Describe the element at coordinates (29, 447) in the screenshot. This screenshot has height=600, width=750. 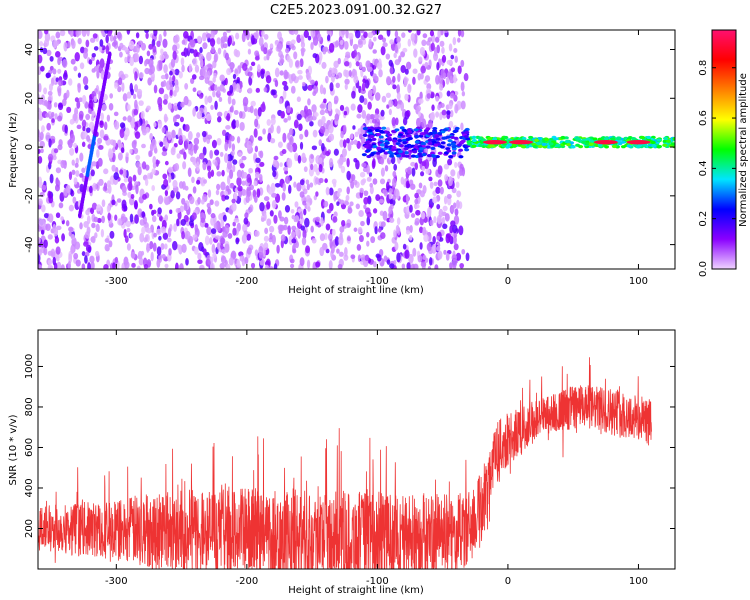
I see `y-tick-label: 600` at that location.